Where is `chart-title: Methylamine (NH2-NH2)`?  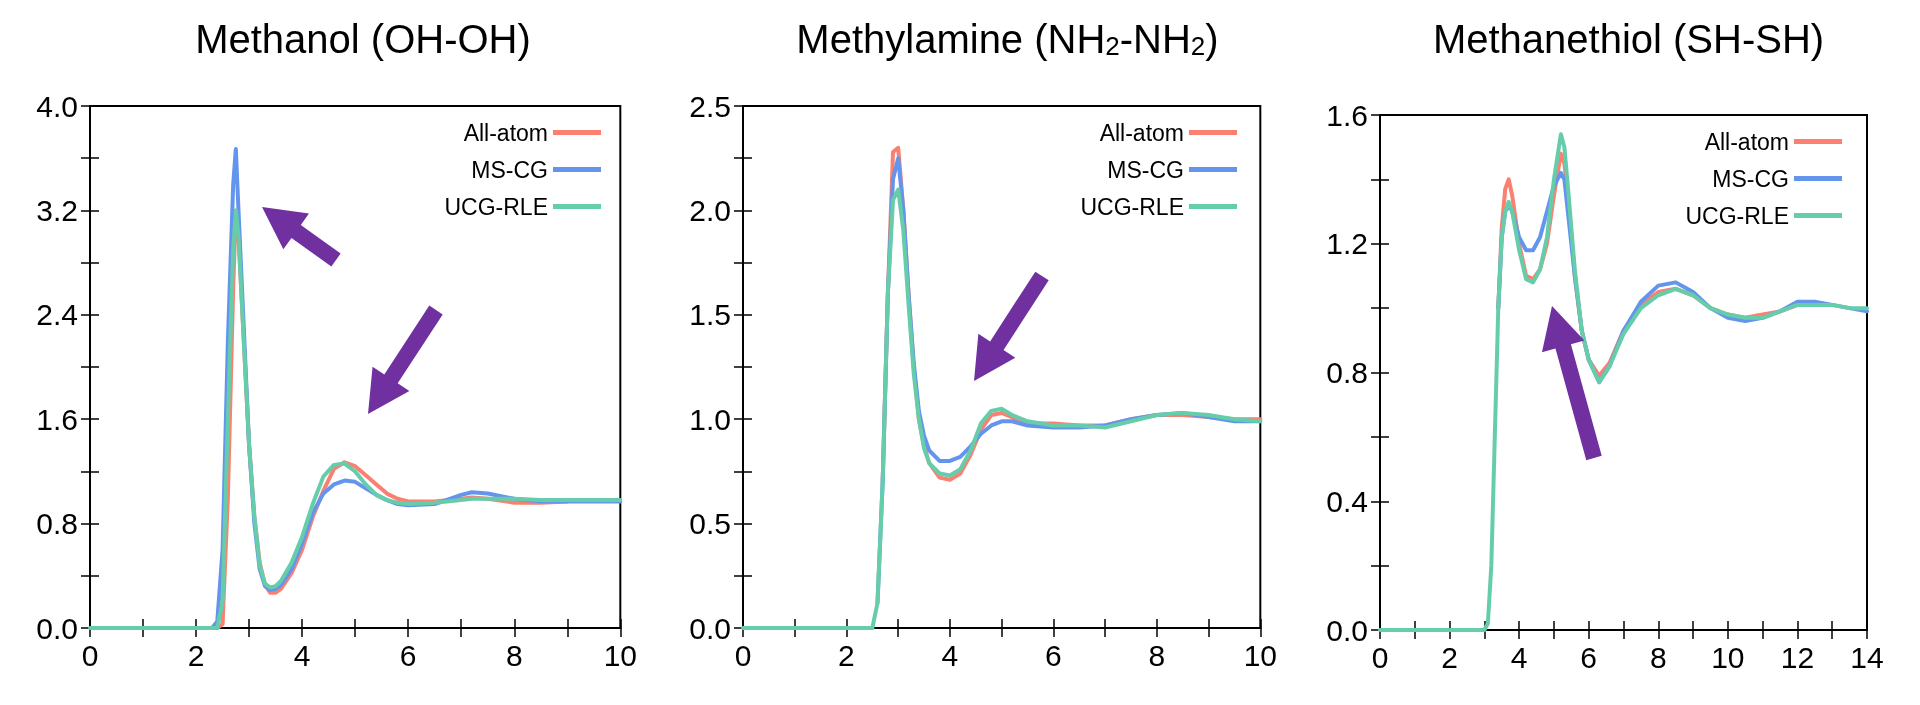 chart-title: Methylamine (NH2-NH2) is located at coordinates (1007, 39).